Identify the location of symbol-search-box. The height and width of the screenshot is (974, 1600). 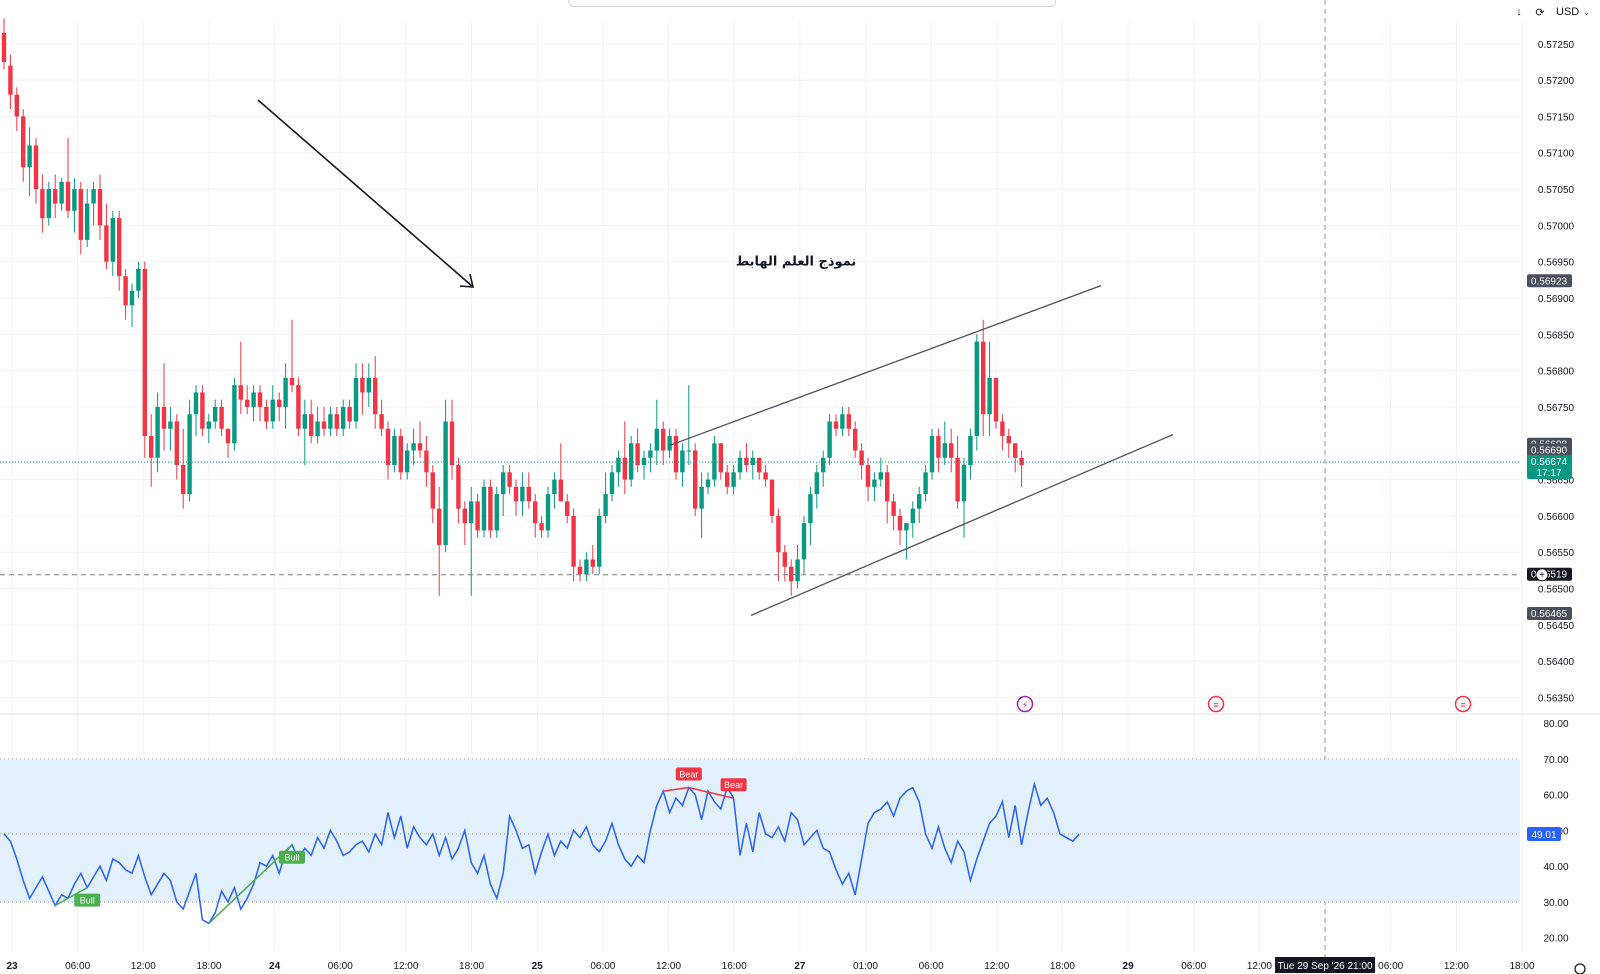
(812, 3).